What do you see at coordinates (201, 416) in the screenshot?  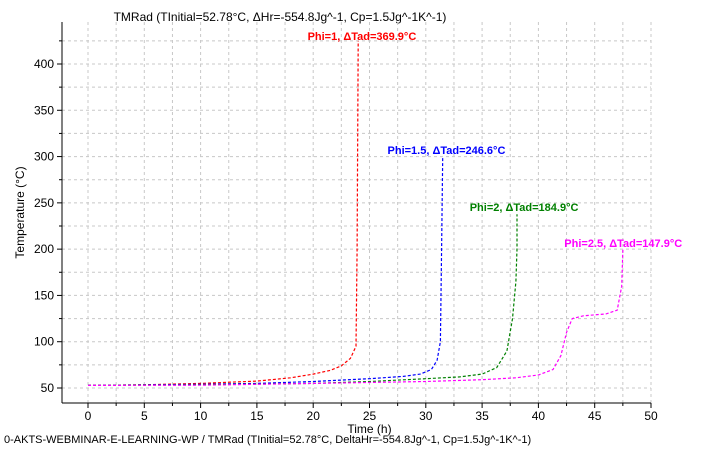 I see `x-tick-label: 10` at bounding box center [201, 416].